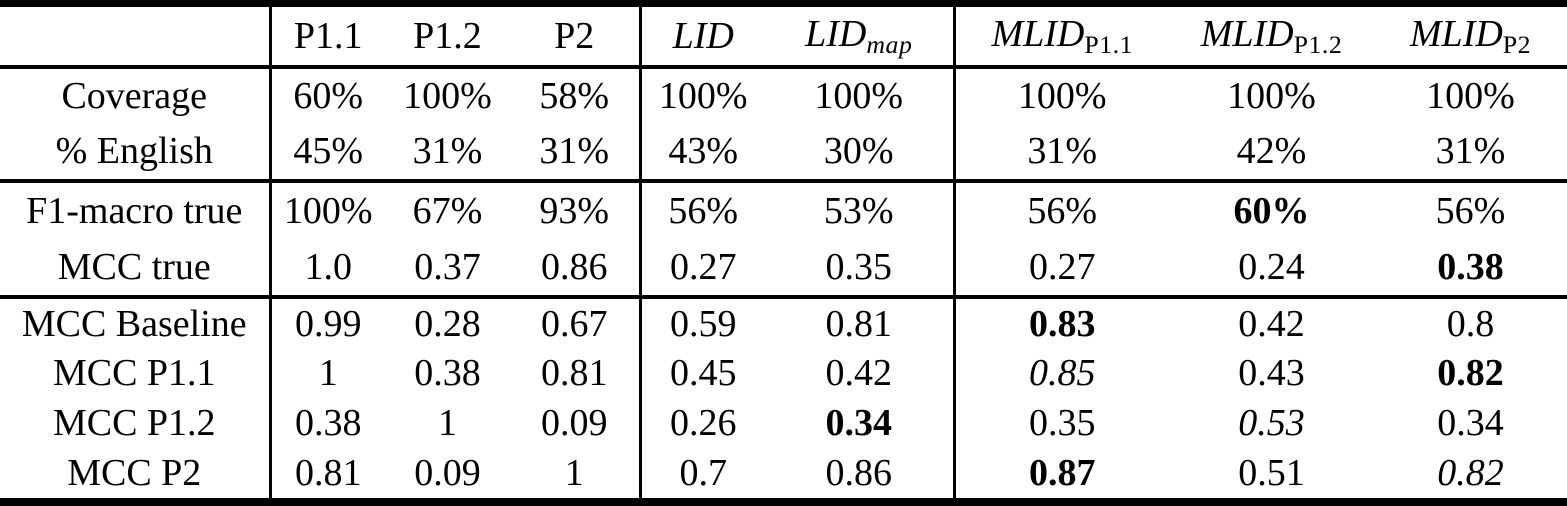  I want to click on table-cell: 0.99, so click(326, 322).